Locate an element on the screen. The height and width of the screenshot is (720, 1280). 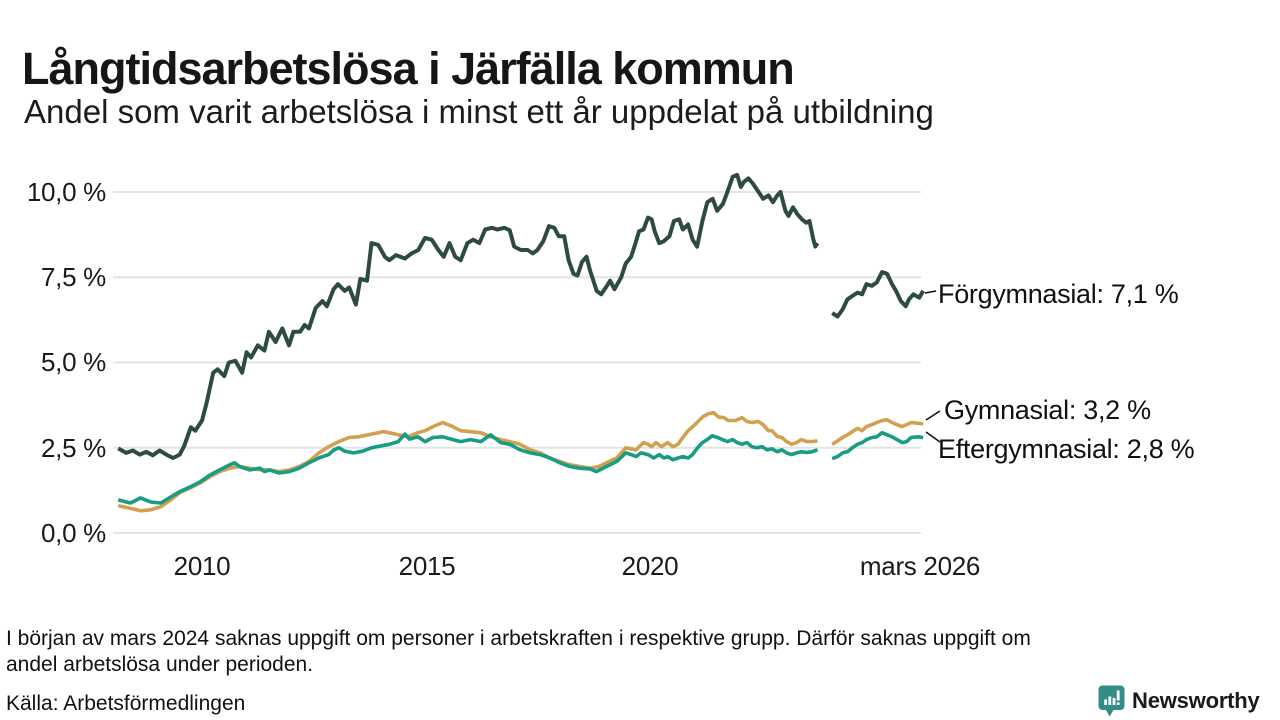
newsworthy-logo: Newsworthy is located at coordinates (1179, 701).